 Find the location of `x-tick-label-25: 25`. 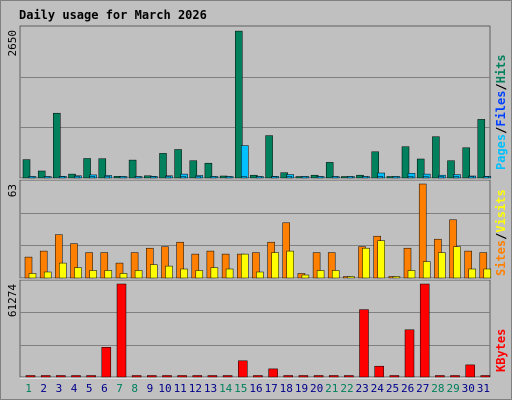

x-tick-label-25: 25 is located at coordinates (392, 388).